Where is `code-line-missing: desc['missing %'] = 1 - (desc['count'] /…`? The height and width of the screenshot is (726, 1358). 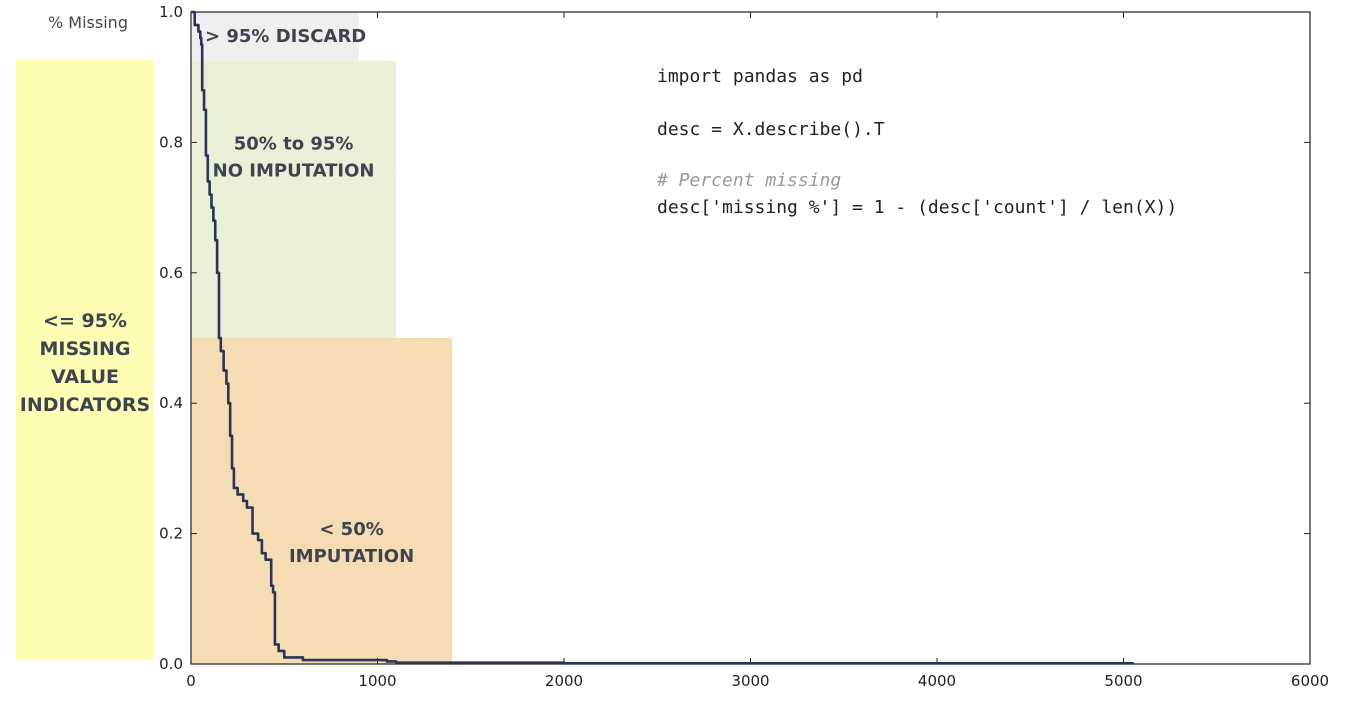 code-line-missing: desc['missing %'] = 1 - (desc['count'] /… is located at coordinates (917, 207).